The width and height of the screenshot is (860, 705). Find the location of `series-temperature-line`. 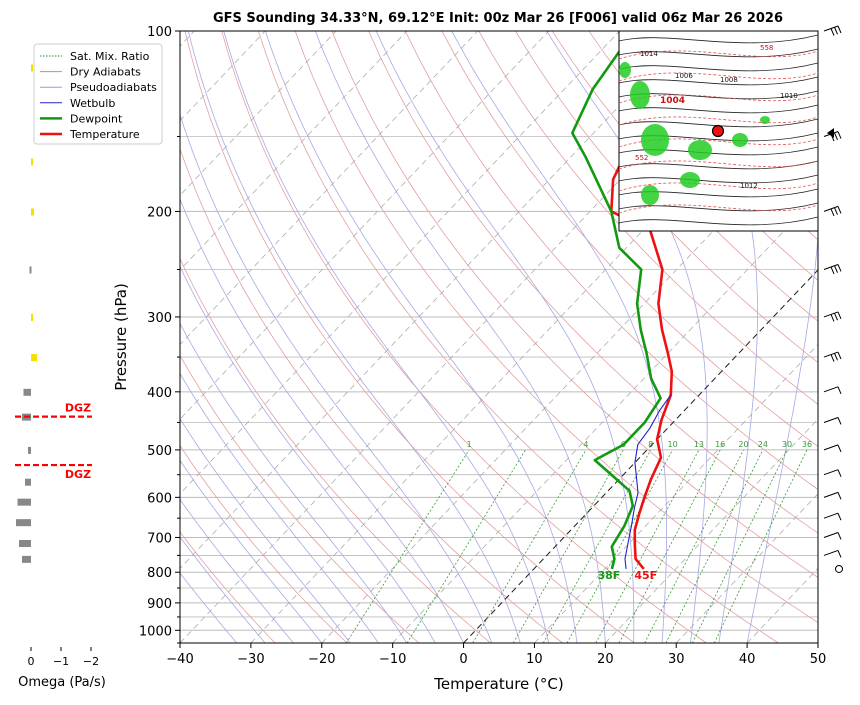

series-temperature-line is located at coordinates (657, 300).